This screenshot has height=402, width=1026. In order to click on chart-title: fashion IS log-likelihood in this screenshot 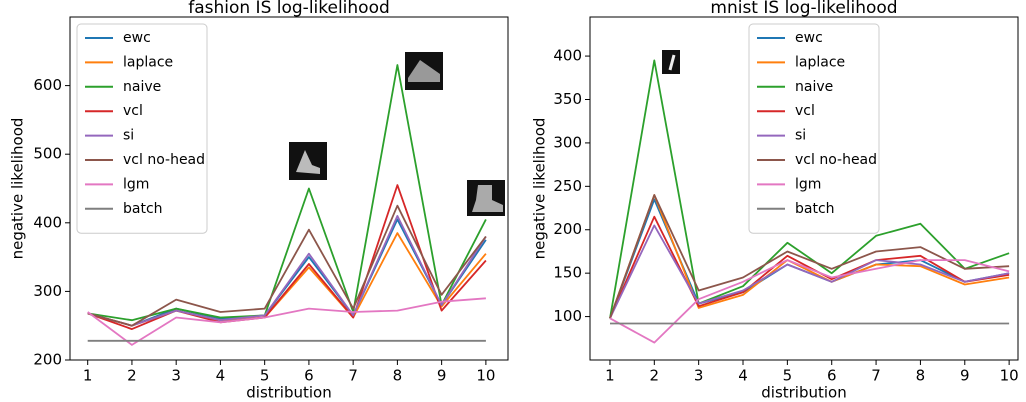, I will do `click(289, 9)`.